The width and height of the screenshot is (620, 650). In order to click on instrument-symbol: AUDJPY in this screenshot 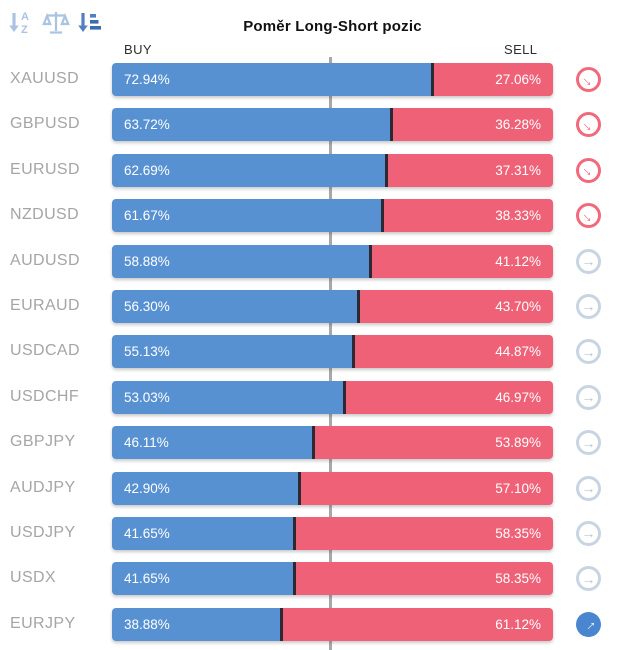, I will do `click(43, 487)`.